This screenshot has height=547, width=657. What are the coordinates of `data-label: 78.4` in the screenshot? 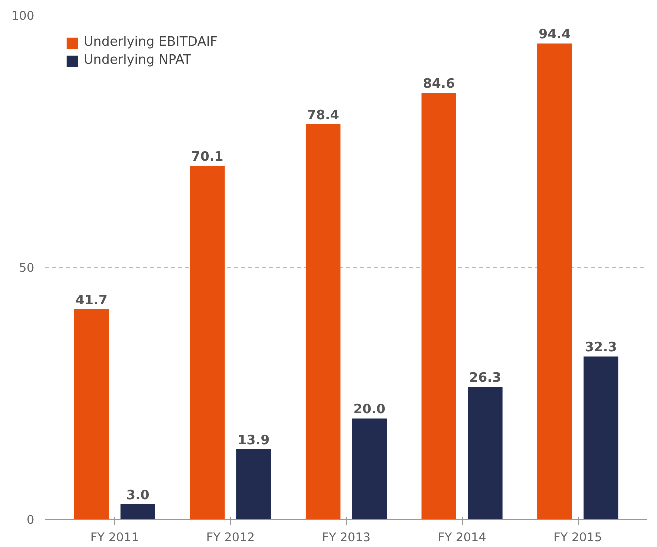 It's located at (323, 116).